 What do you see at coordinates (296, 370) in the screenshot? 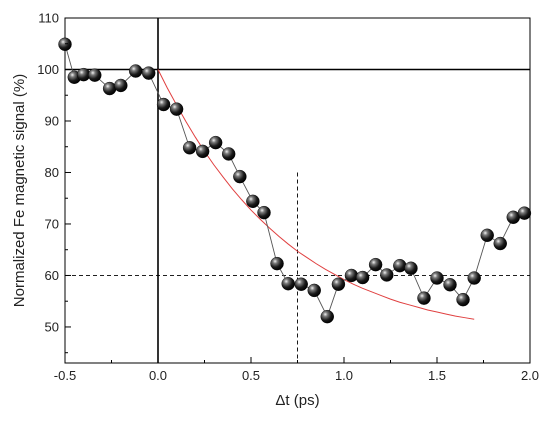
I see `x-axis-ticks: -0.5 0.0 0.5 1.0 1.5 2.0` at bounding box center [296, 370].